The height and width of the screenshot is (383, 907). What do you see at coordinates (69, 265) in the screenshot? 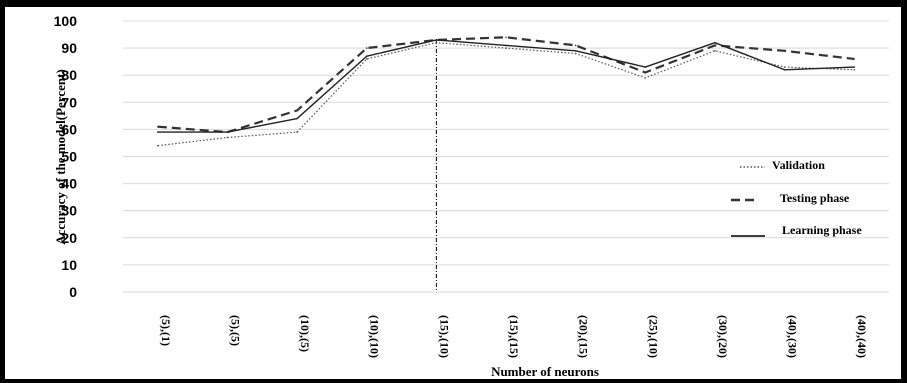
I see `y-tick-label: 10` at bounding box center [69, 265].